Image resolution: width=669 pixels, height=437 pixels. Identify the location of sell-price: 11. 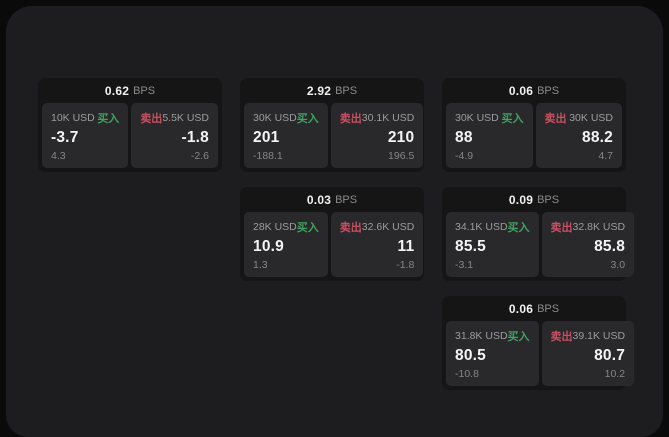
(406, 246).